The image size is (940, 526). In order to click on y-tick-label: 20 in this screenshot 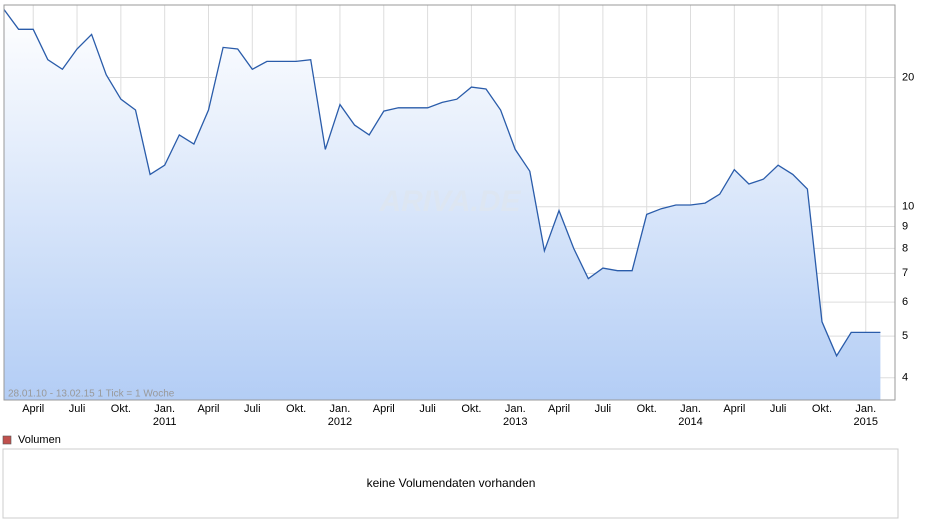, I will do `click(908, 77)`.